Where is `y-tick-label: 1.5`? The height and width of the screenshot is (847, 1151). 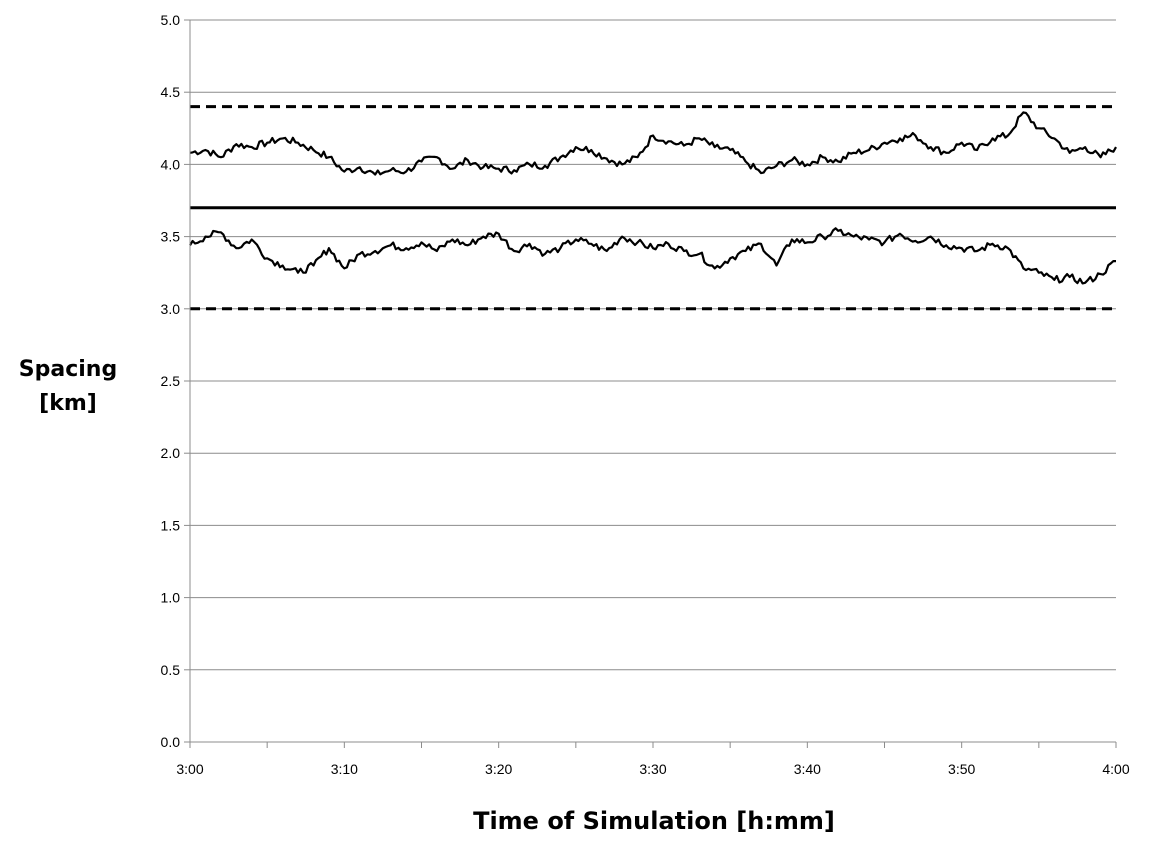
y-tick-label: 1.5 is located at coordinates (171, 525).